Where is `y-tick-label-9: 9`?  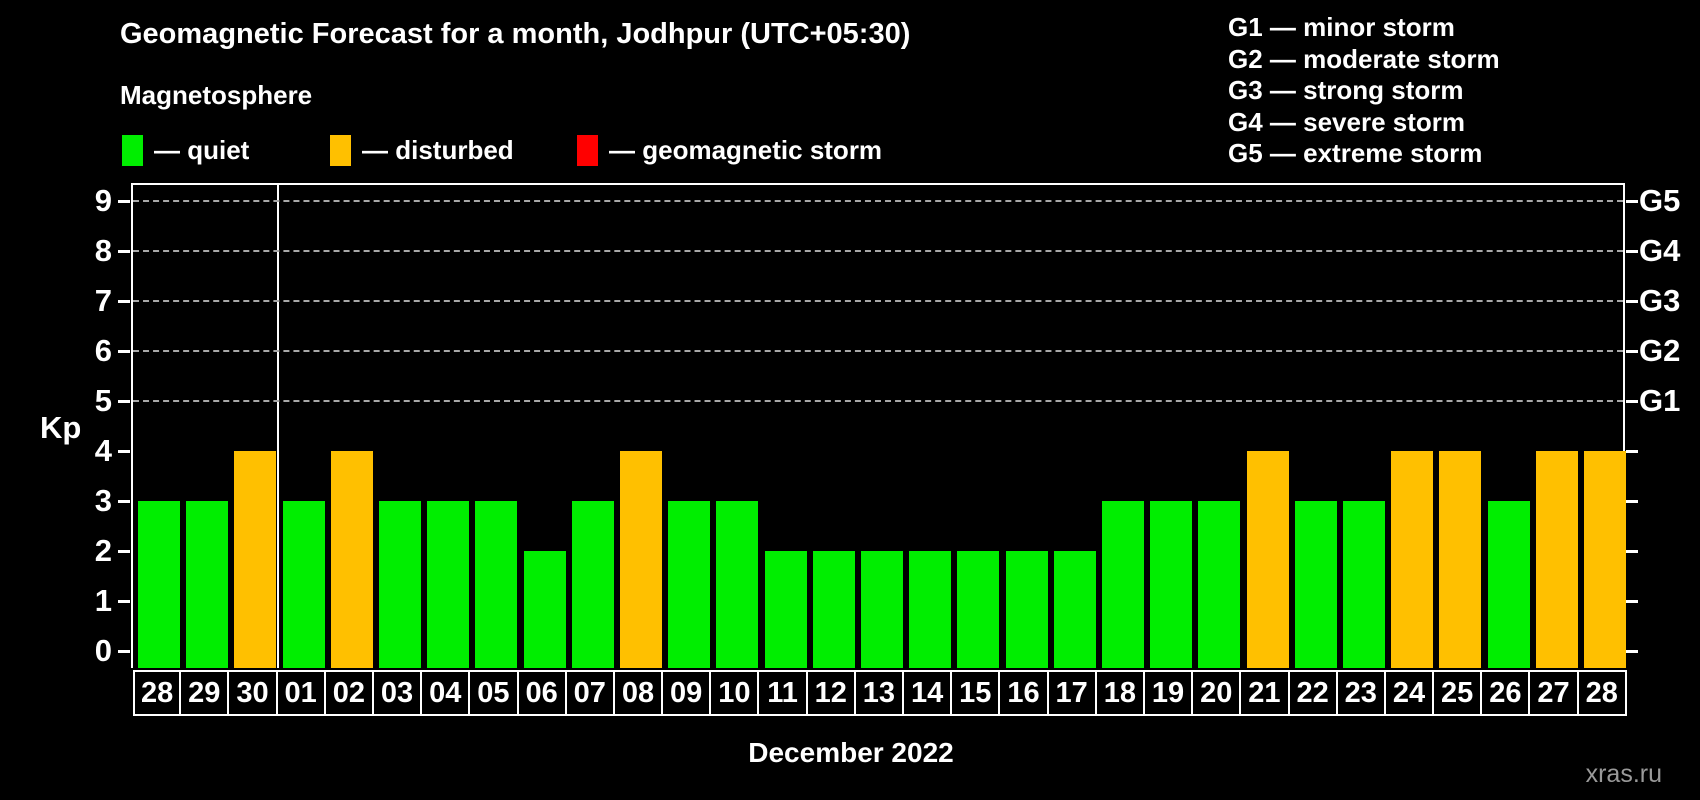 y-tick-label-9: 9 is located at coordinates (103, 200).